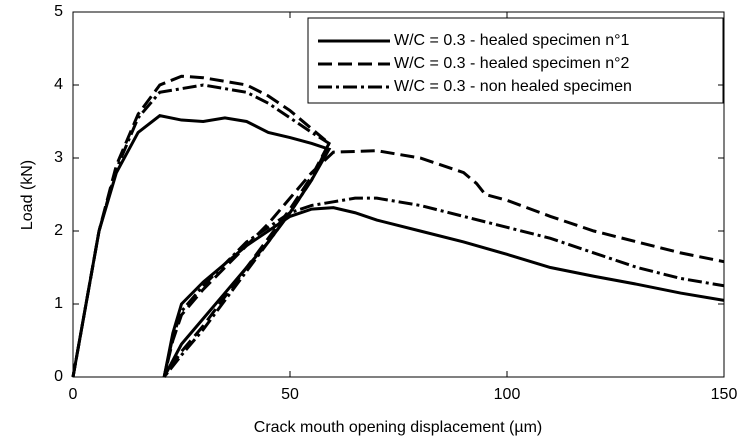  Describe the element at coordinates (27, 195) in the screenshot. I see `y-axis-label: Load (kN)` at that location.